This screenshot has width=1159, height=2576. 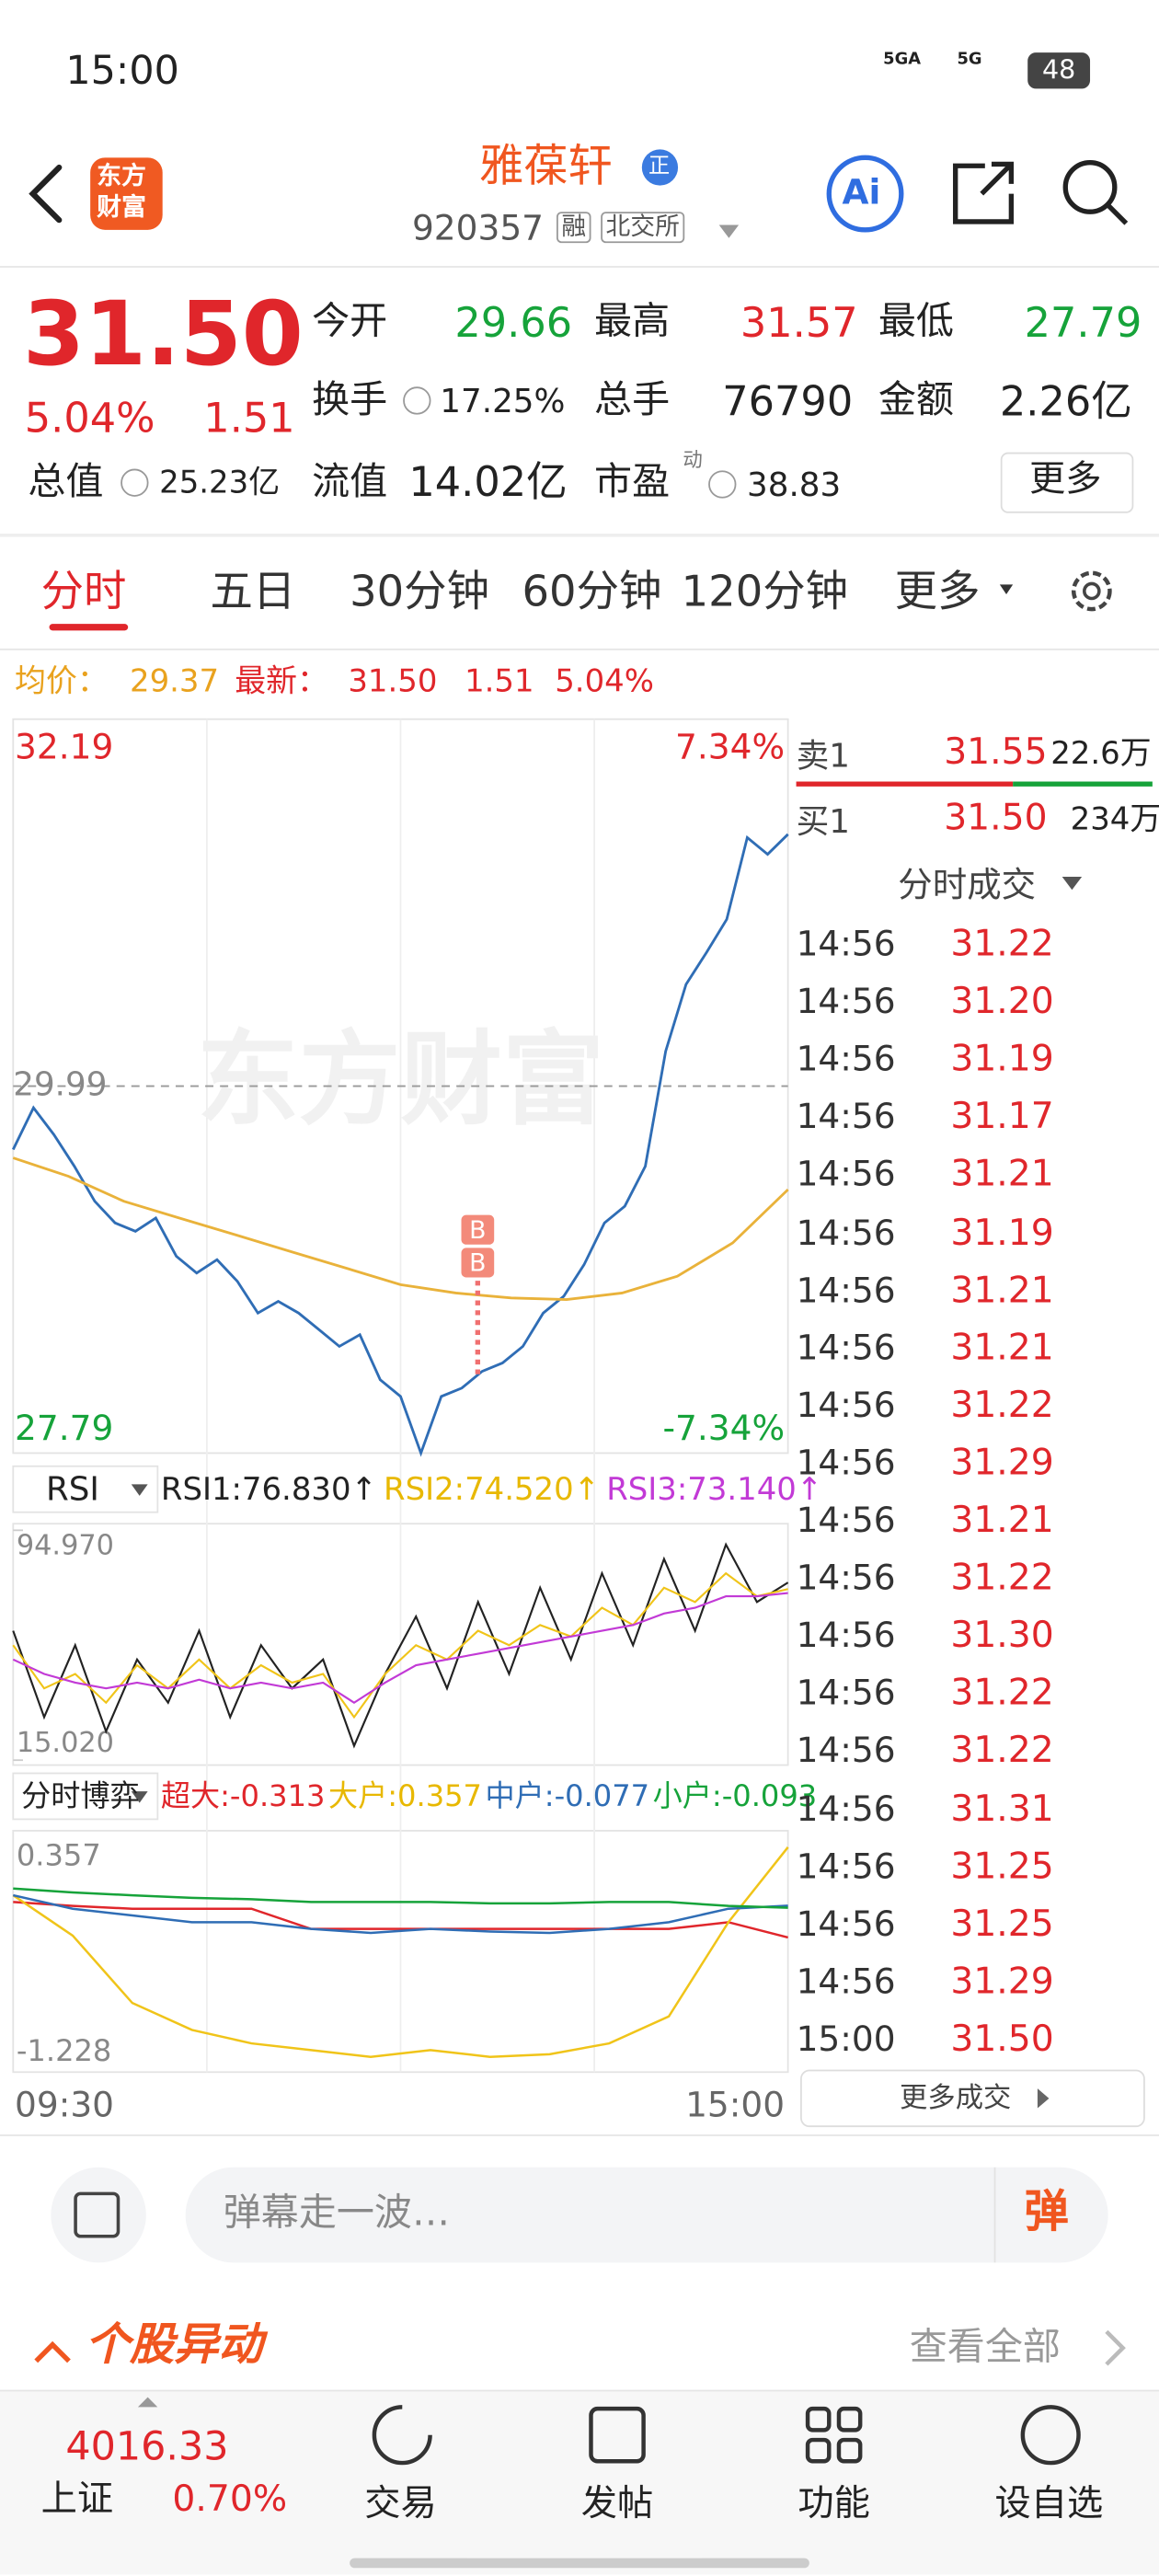 I want to click on legend-entry: 超大:-0.313, so click(x=243, y=1795).